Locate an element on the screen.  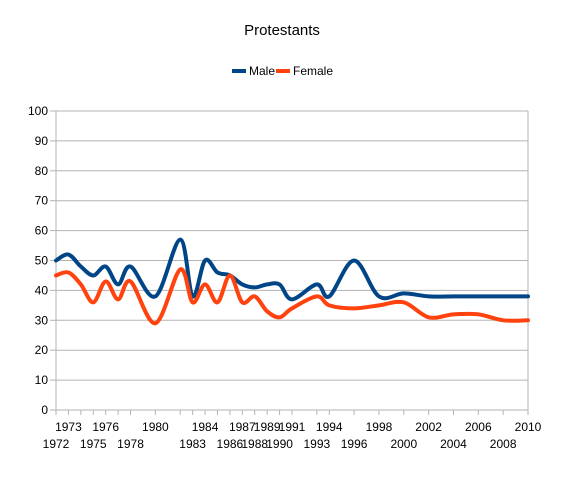
legend: Male Female is located at coordinates (282, 71).